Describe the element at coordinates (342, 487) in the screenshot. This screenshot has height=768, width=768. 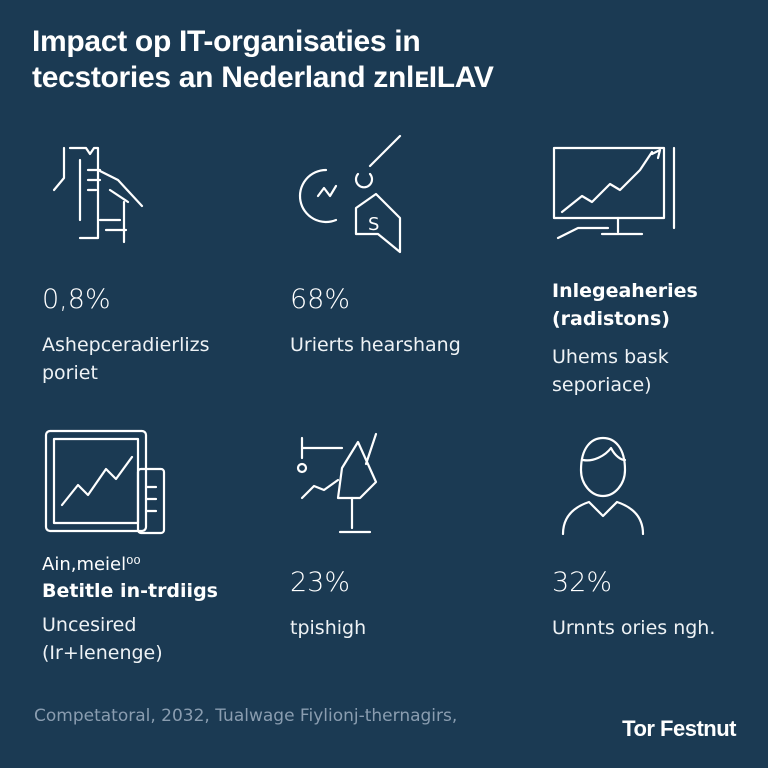
I see `microscope-chart-icon` at that location.